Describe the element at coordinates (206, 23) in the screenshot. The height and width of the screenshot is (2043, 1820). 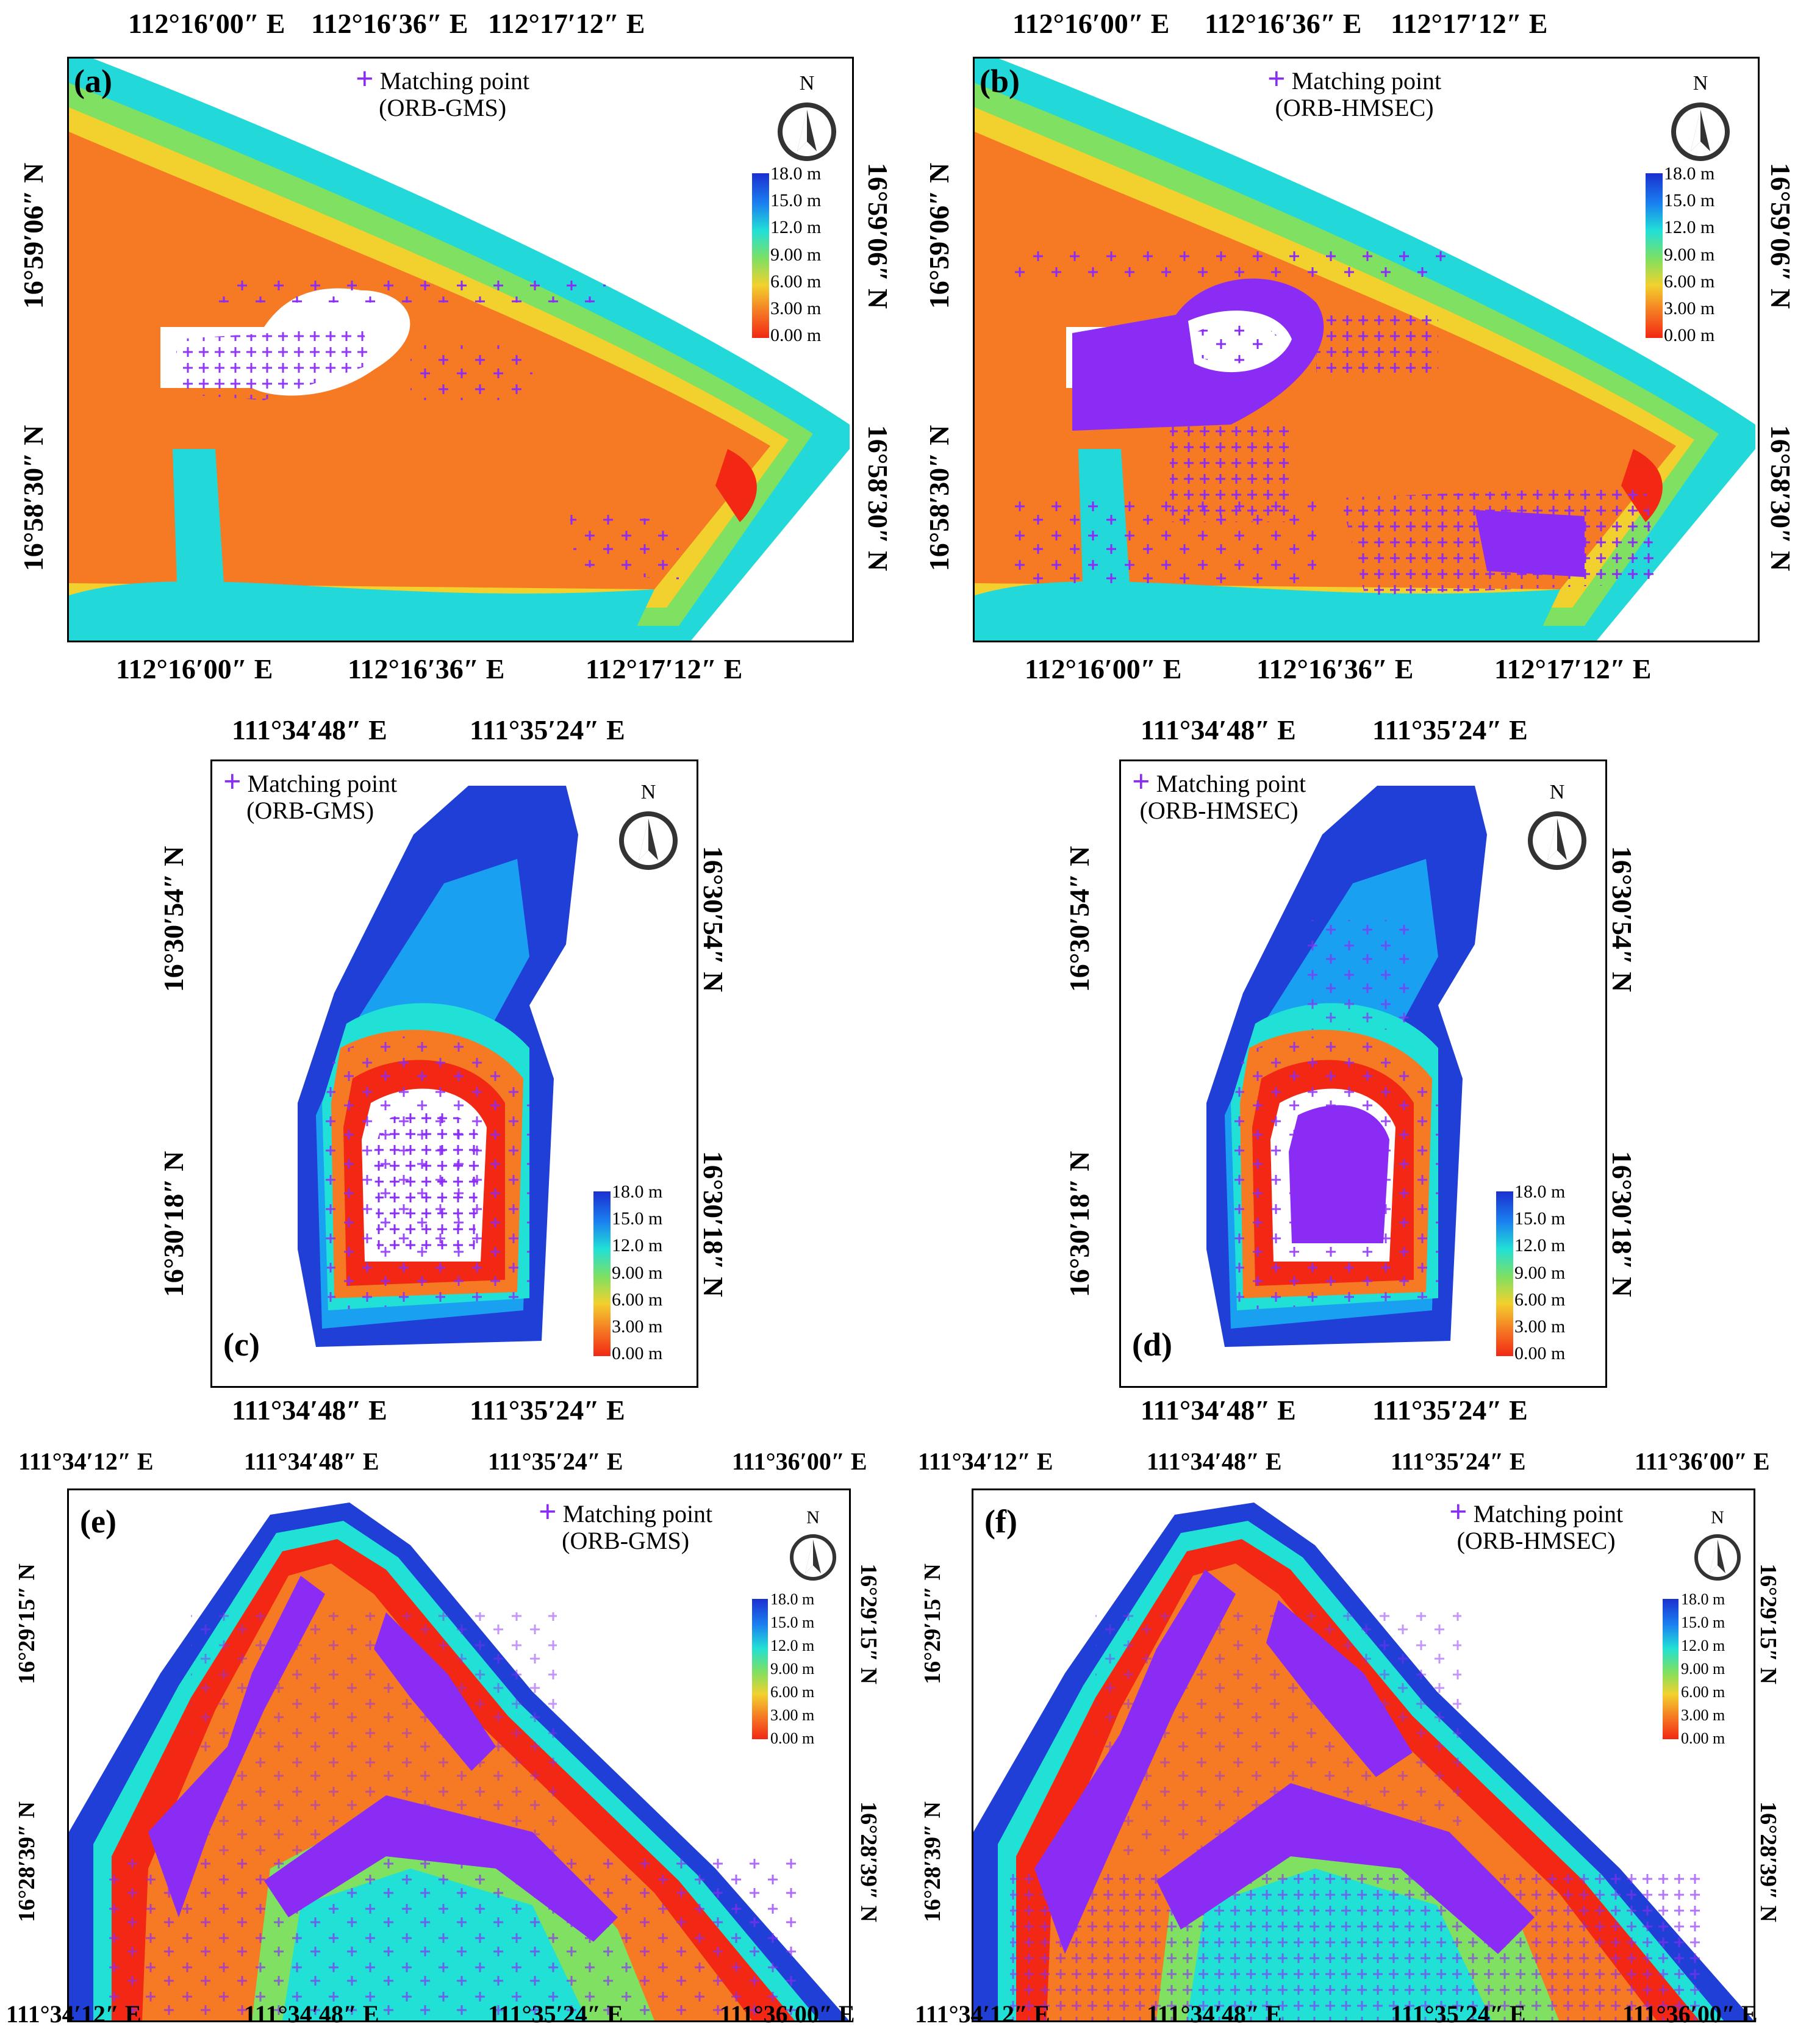
I see `x-label-top: 112°16′00″ E` at that location.